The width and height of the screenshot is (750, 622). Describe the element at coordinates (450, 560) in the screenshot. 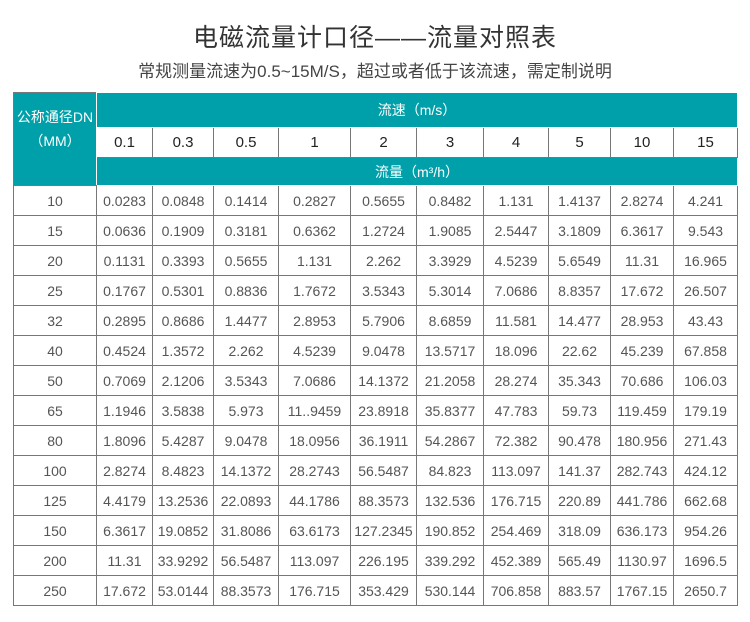

I see `flow-cell: 339.292` at that location.